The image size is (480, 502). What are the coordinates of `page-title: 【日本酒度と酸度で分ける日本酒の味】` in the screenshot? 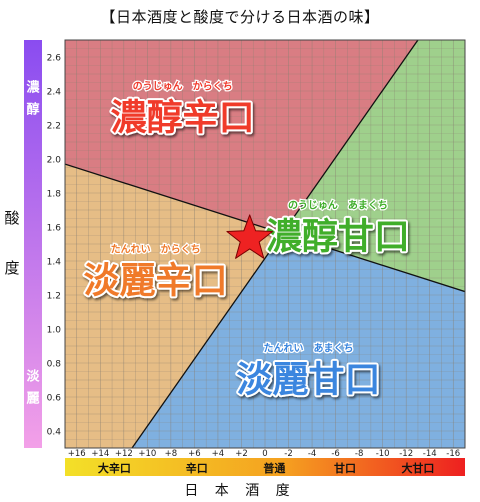 It's located at (240, 17).